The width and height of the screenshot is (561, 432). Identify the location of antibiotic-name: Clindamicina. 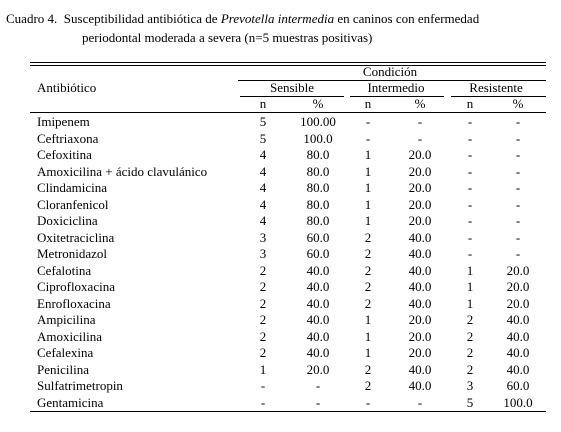
(72, 187).